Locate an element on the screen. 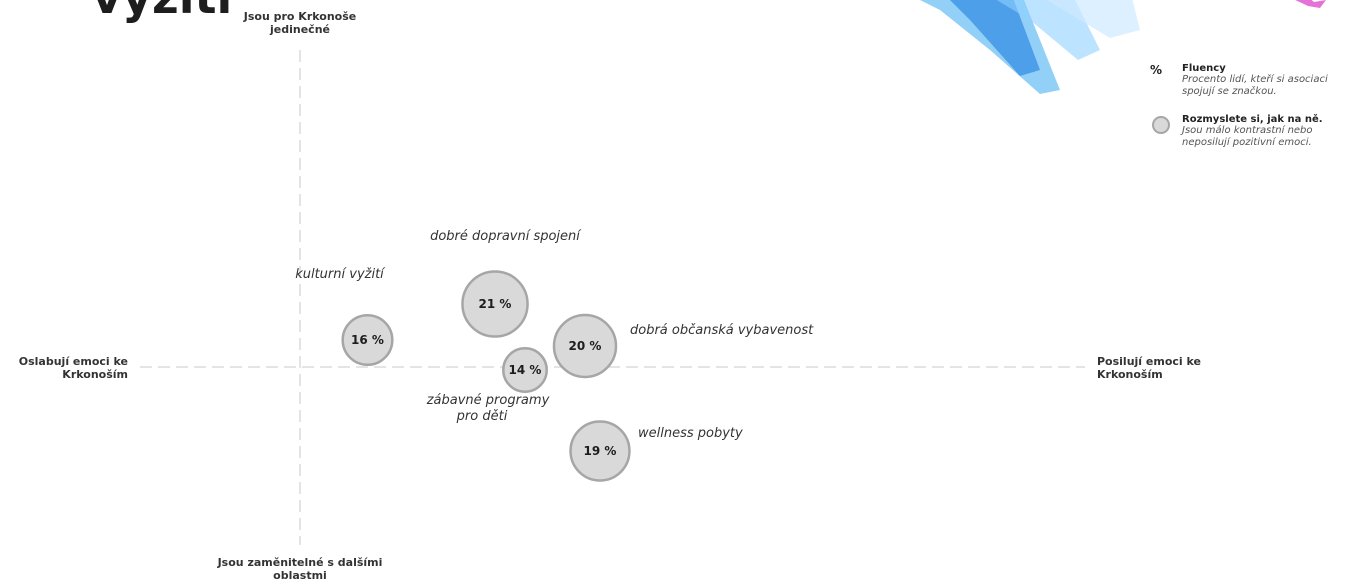  axis-label-left: Oslabují emoci ke Krkonoším is located at coordinates (73, 368).